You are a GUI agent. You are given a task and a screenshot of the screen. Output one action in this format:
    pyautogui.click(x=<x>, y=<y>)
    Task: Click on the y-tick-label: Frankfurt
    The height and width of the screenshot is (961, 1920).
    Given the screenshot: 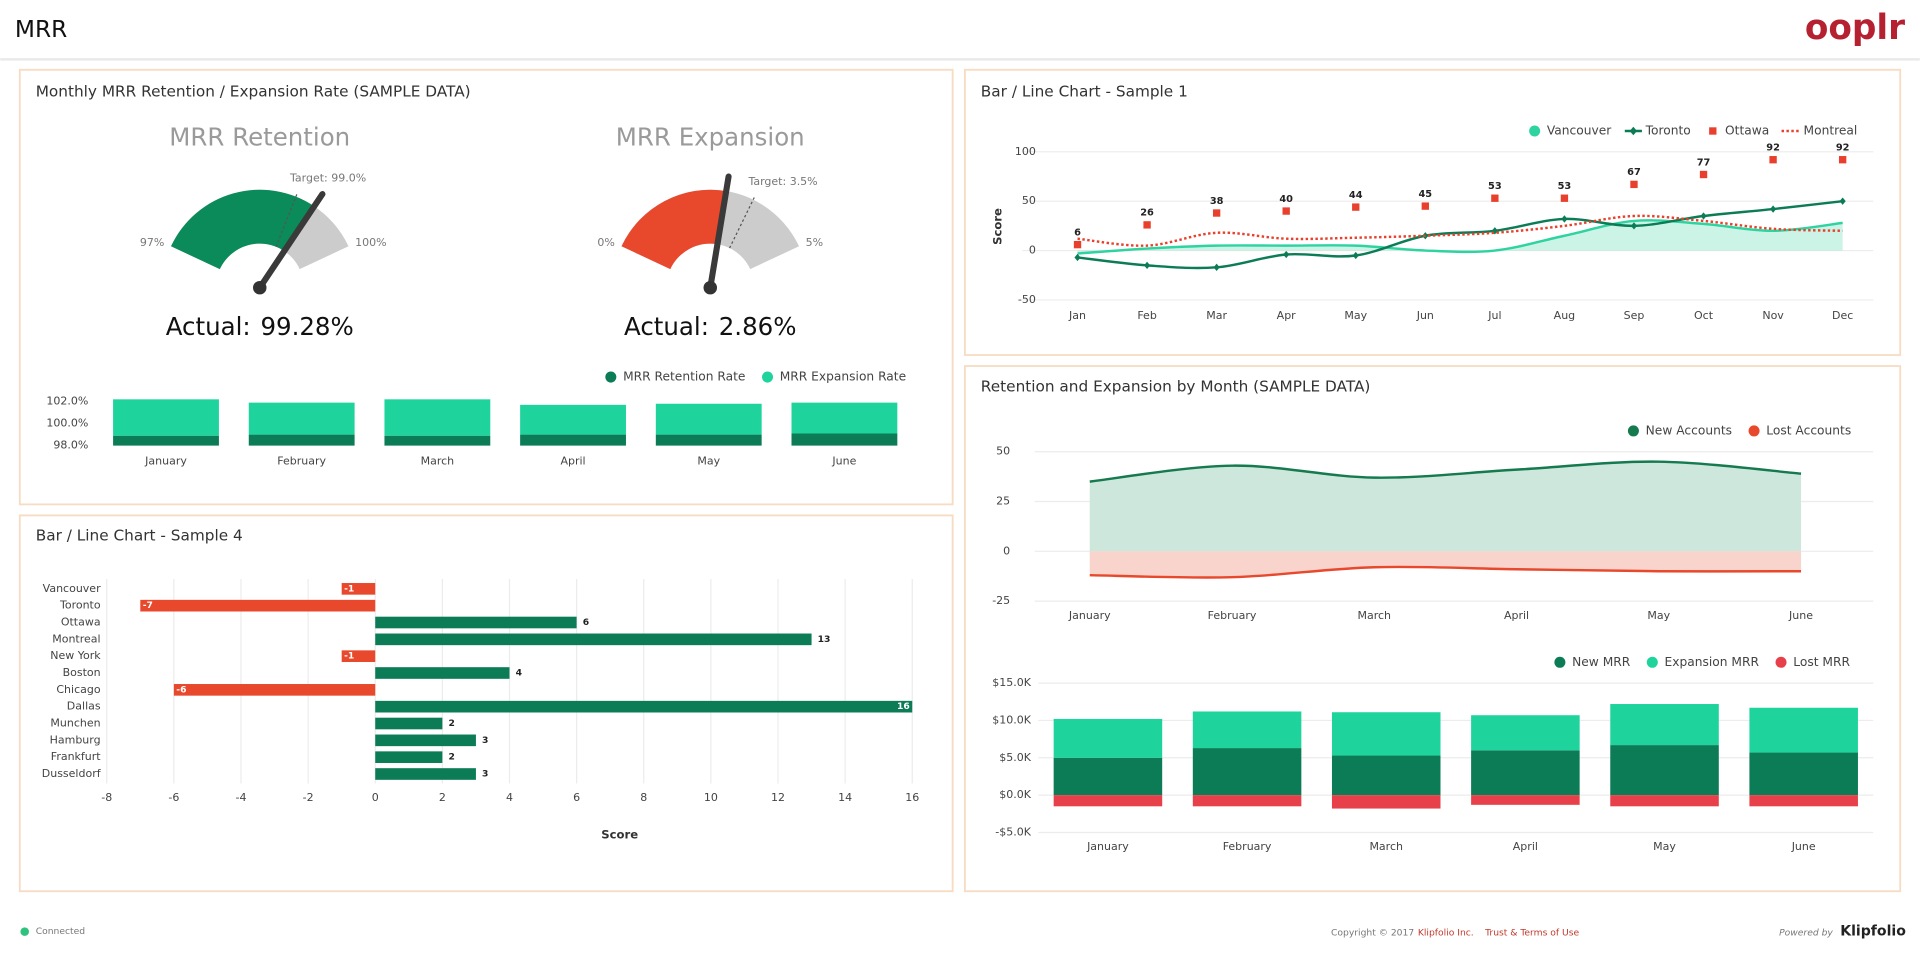 What is the action you would take?
    pyautogui.click(x=76, y=756)
    